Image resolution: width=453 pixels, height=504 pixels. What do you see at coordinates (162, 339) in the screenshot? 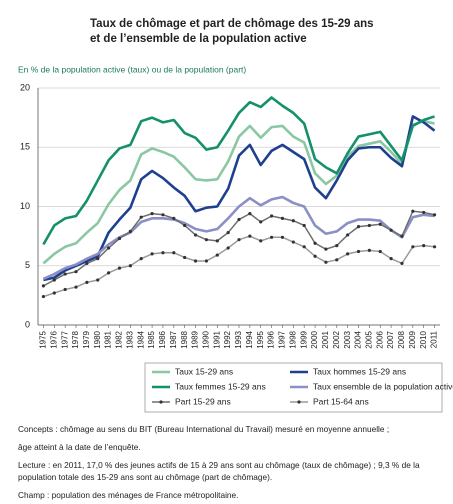
I see `x-tick-label: 1986` at bounding box center [162, 339].